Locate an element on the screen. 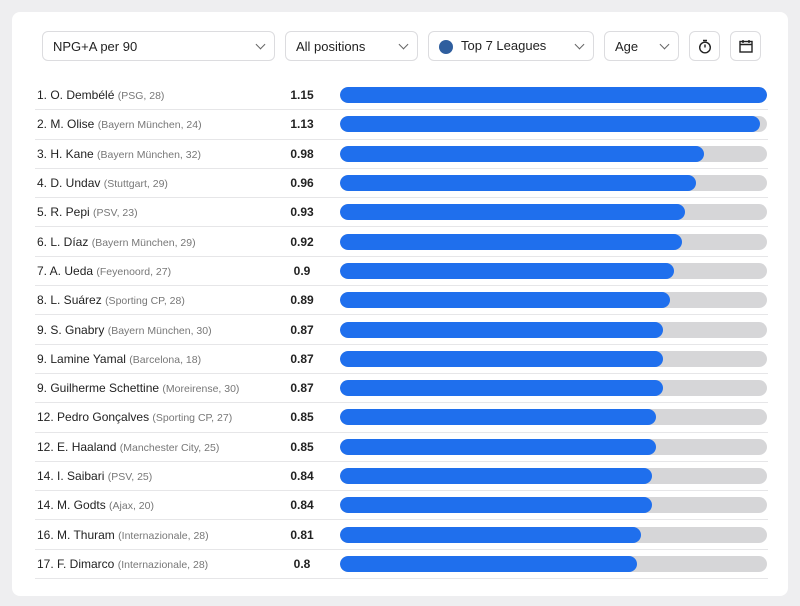  player-value: 0.89 is located at coordinates (302, 300).